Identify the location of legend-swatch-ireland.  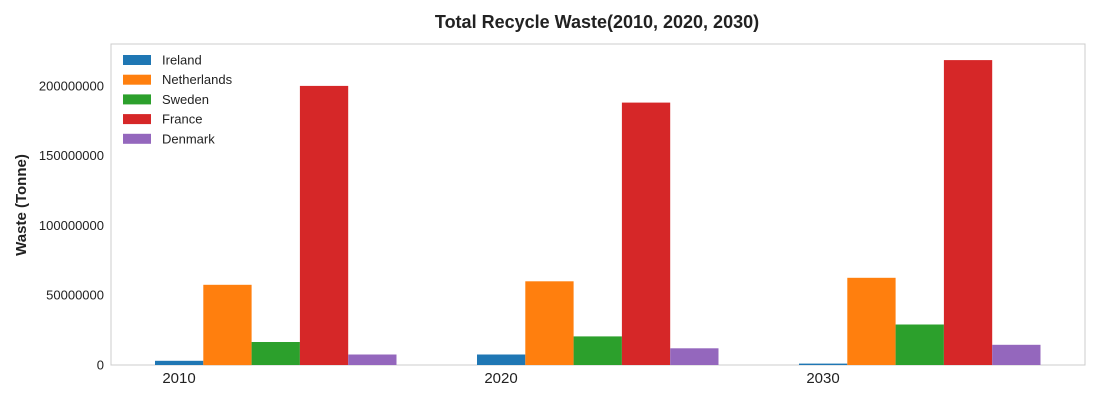
(137, 60).